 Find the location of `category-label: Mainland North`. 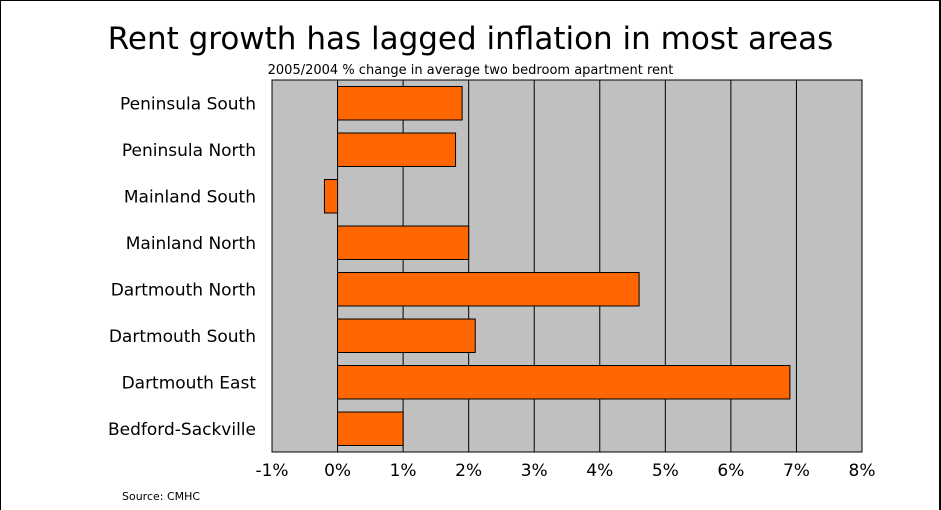

category-label: Mainland North is located at coordinates (191, 244).